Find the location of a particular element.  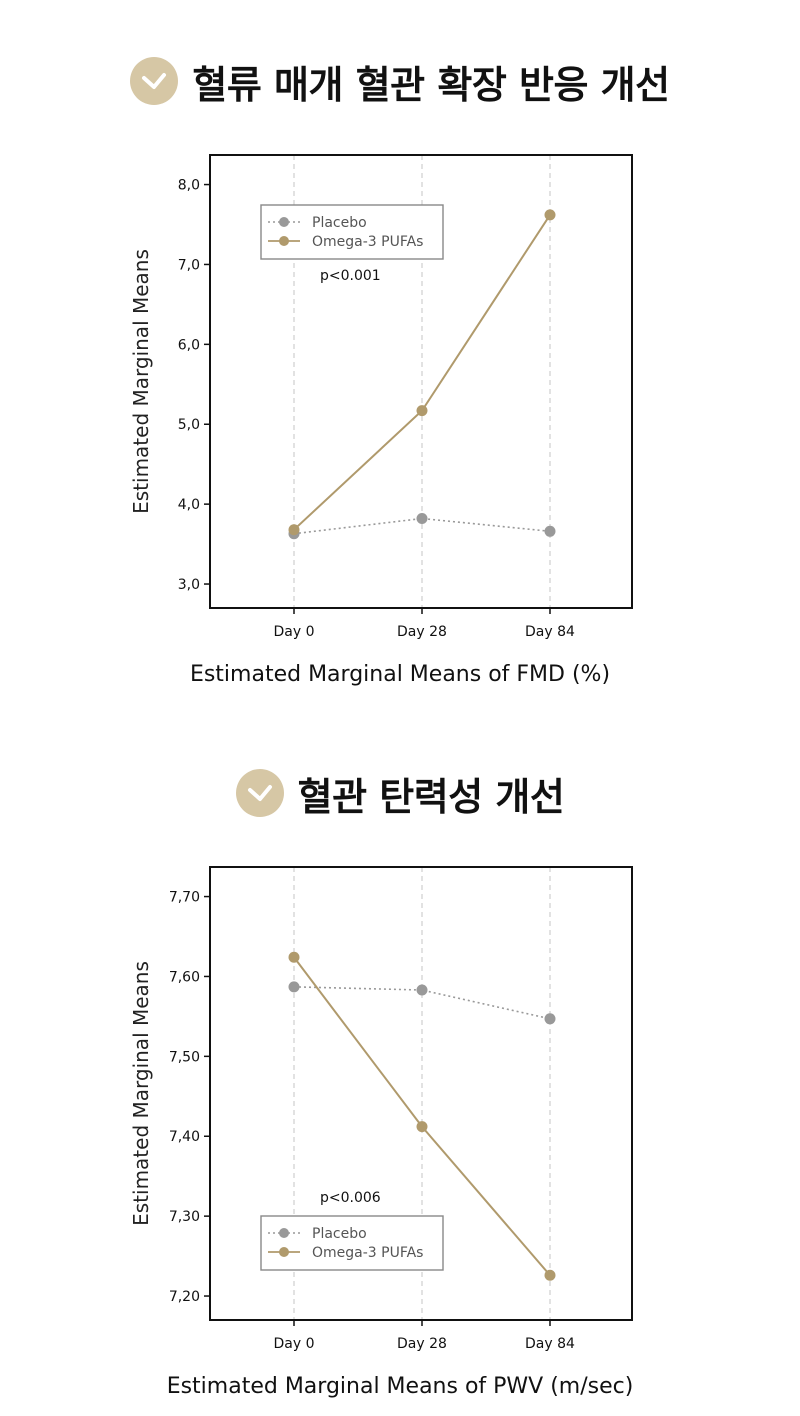

y-tick-label: 7,50 is located at coordinates (184, 1057).